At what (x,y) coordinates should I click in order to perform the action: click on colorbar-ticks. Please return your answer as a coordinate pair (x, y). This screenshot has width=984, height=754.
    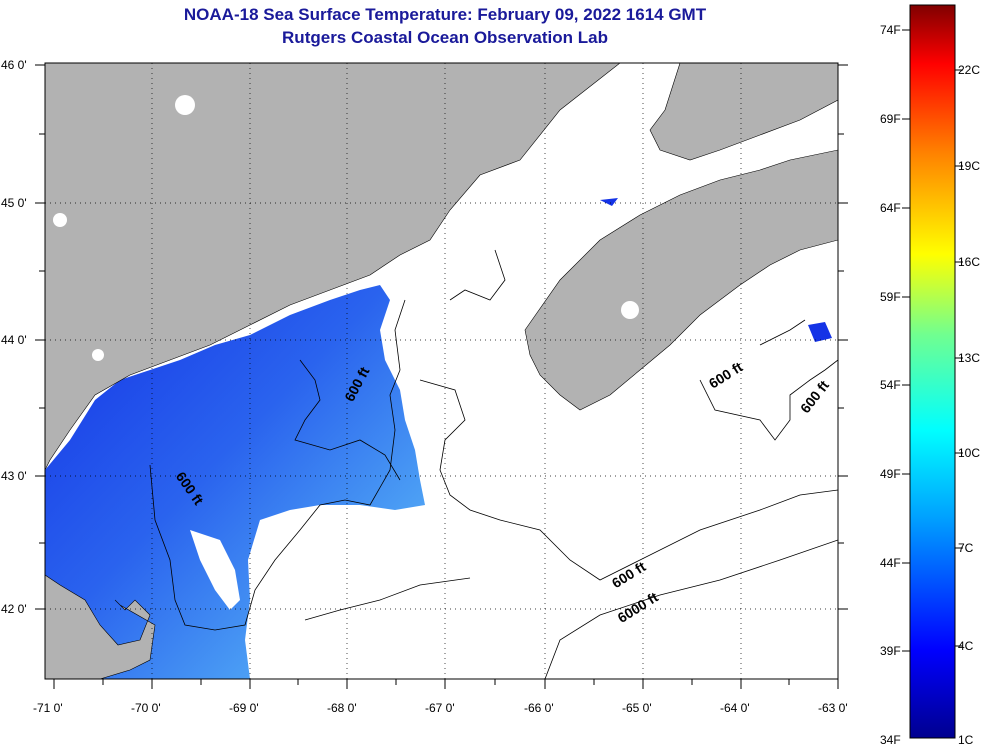
    Looking at the image, I should click on (932, 340).